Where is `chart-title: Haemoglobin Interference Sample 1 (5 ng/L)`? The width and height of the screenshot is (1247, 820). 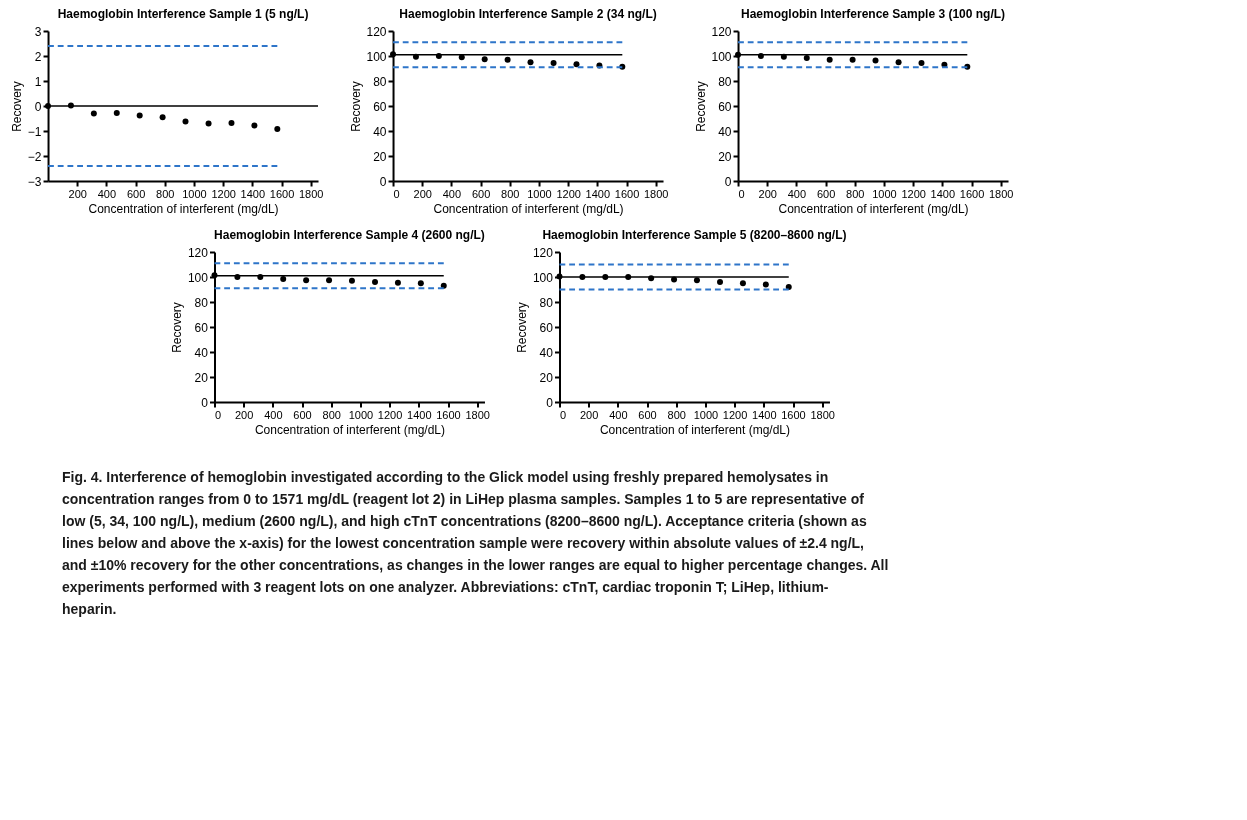 chart-title: Haemoglobin Interference Sample 1 (5 ng/L) is located at coordinates (183, 14).